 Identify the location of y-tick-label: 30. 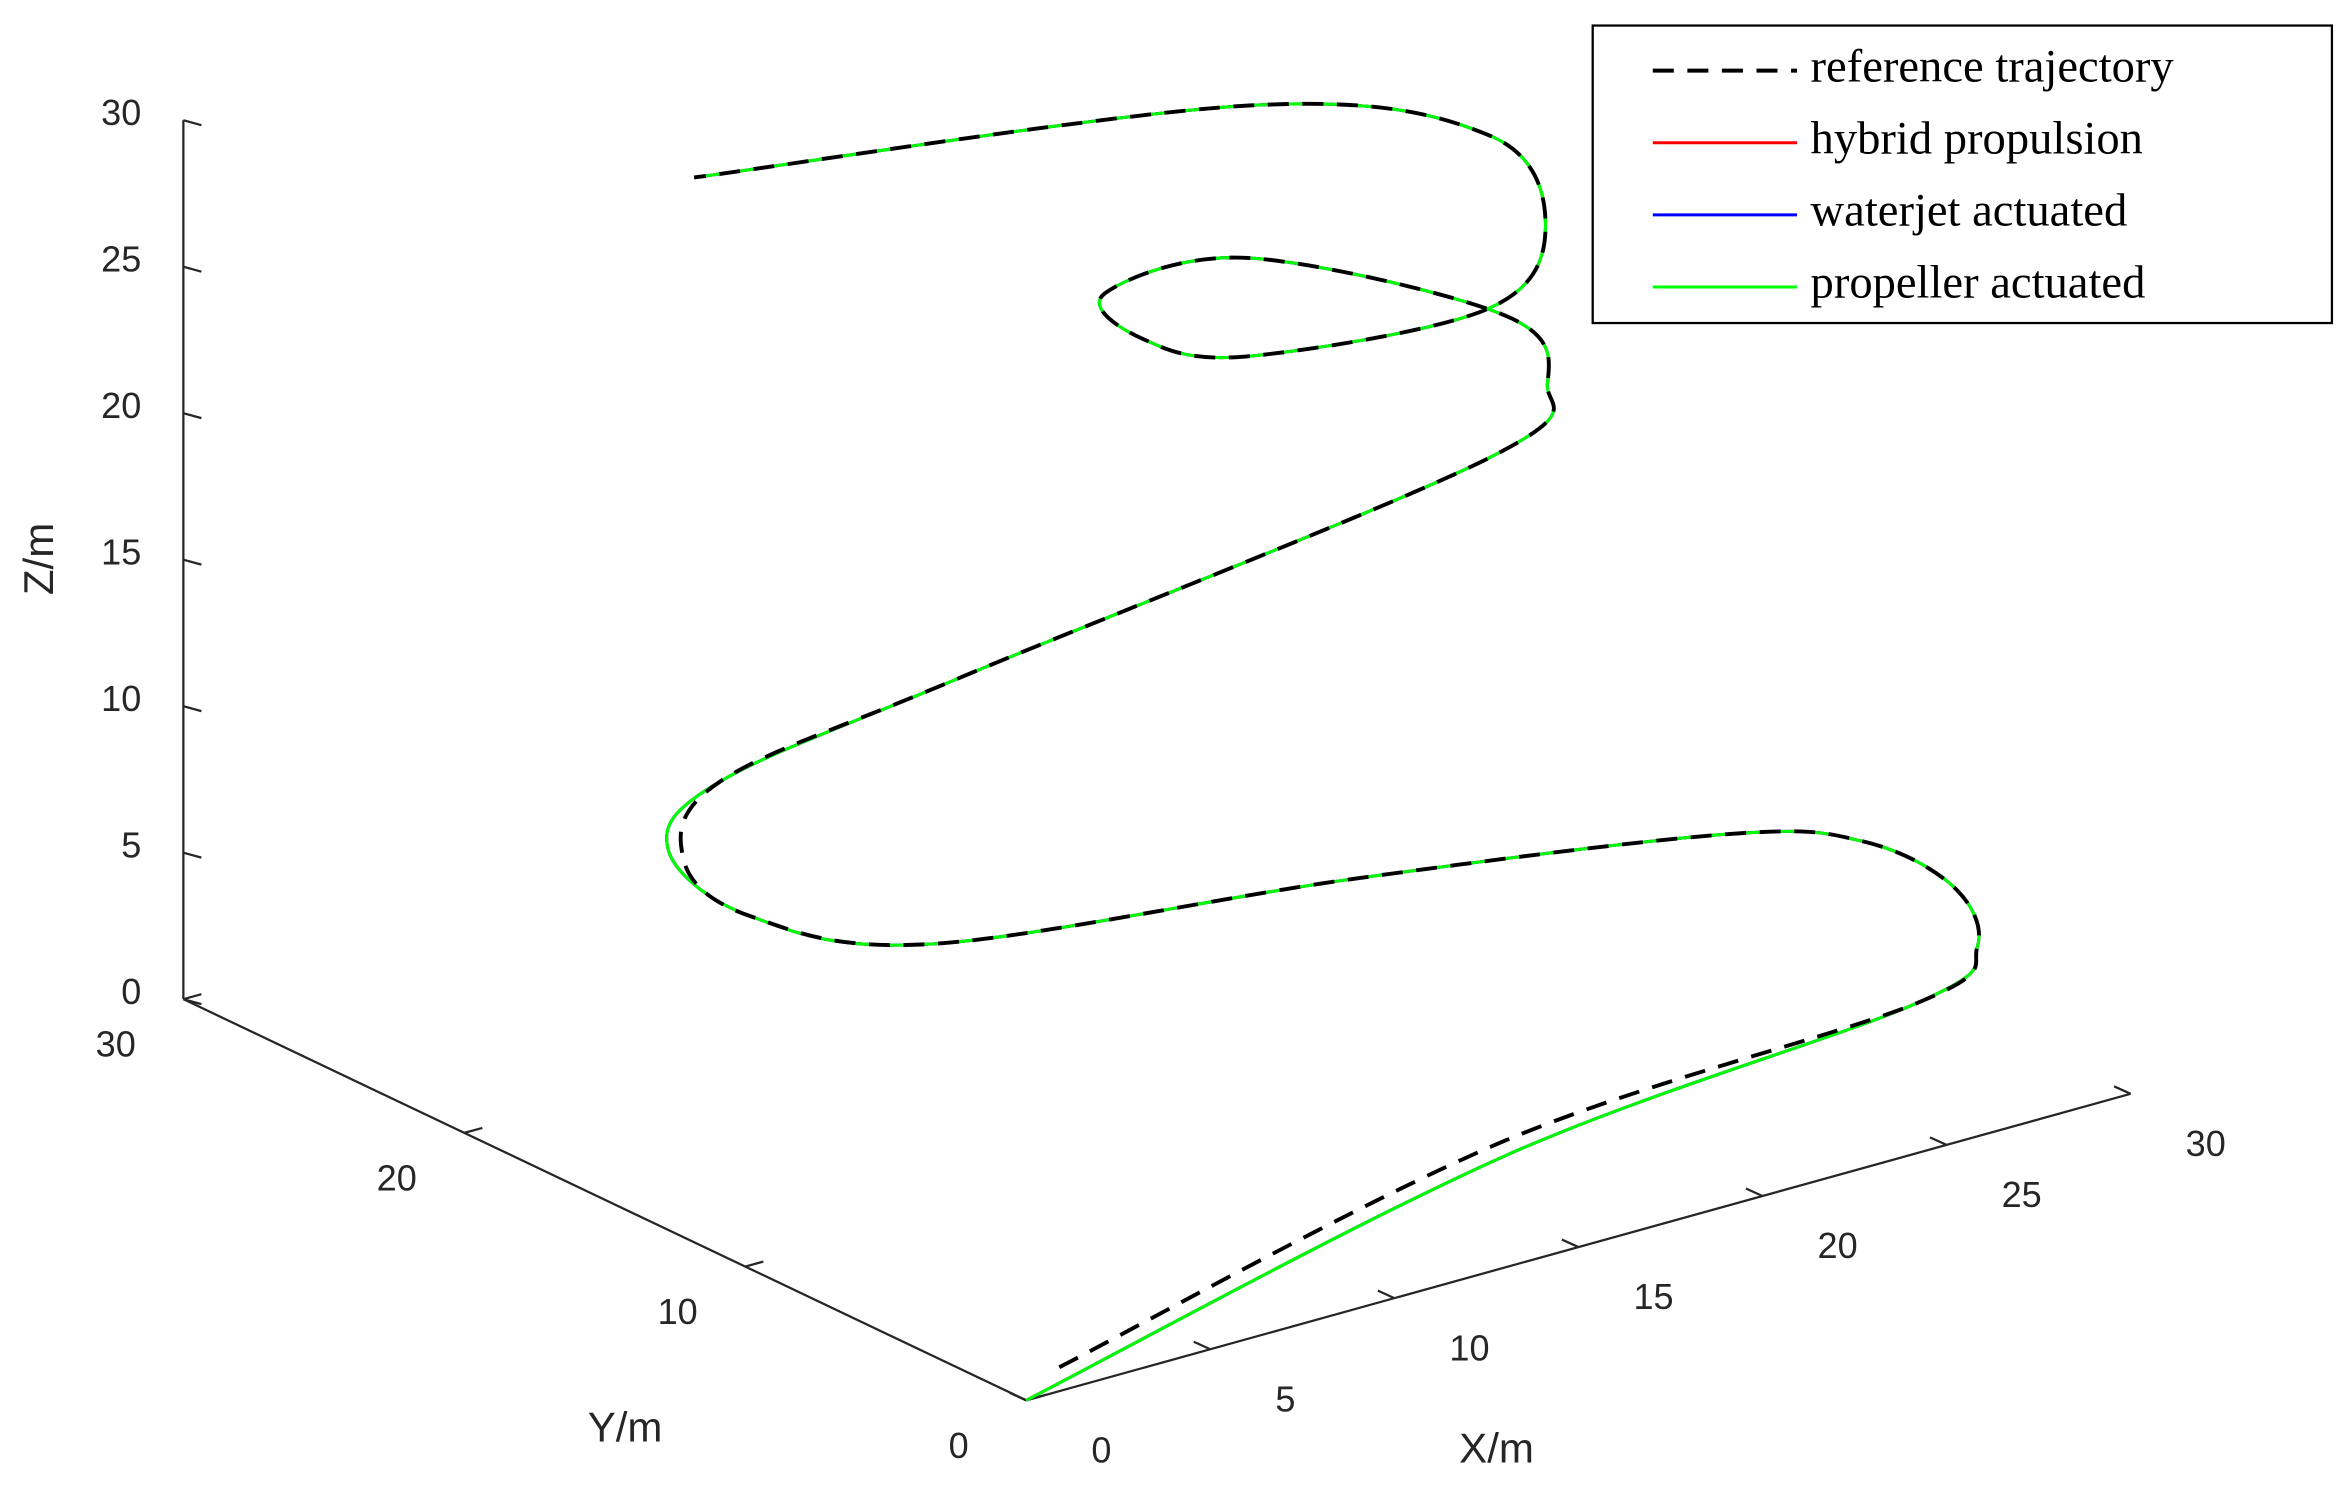
(116, 1044).